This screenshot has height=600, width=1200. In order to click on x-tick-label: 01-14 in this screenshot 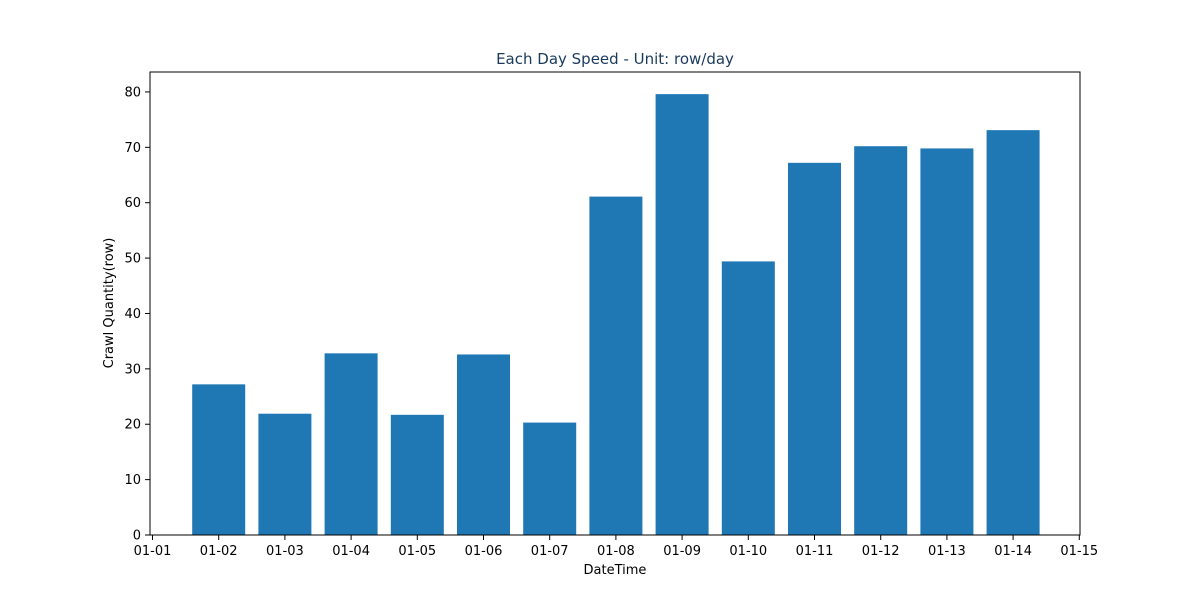, I will do `click(1013, 551)`.